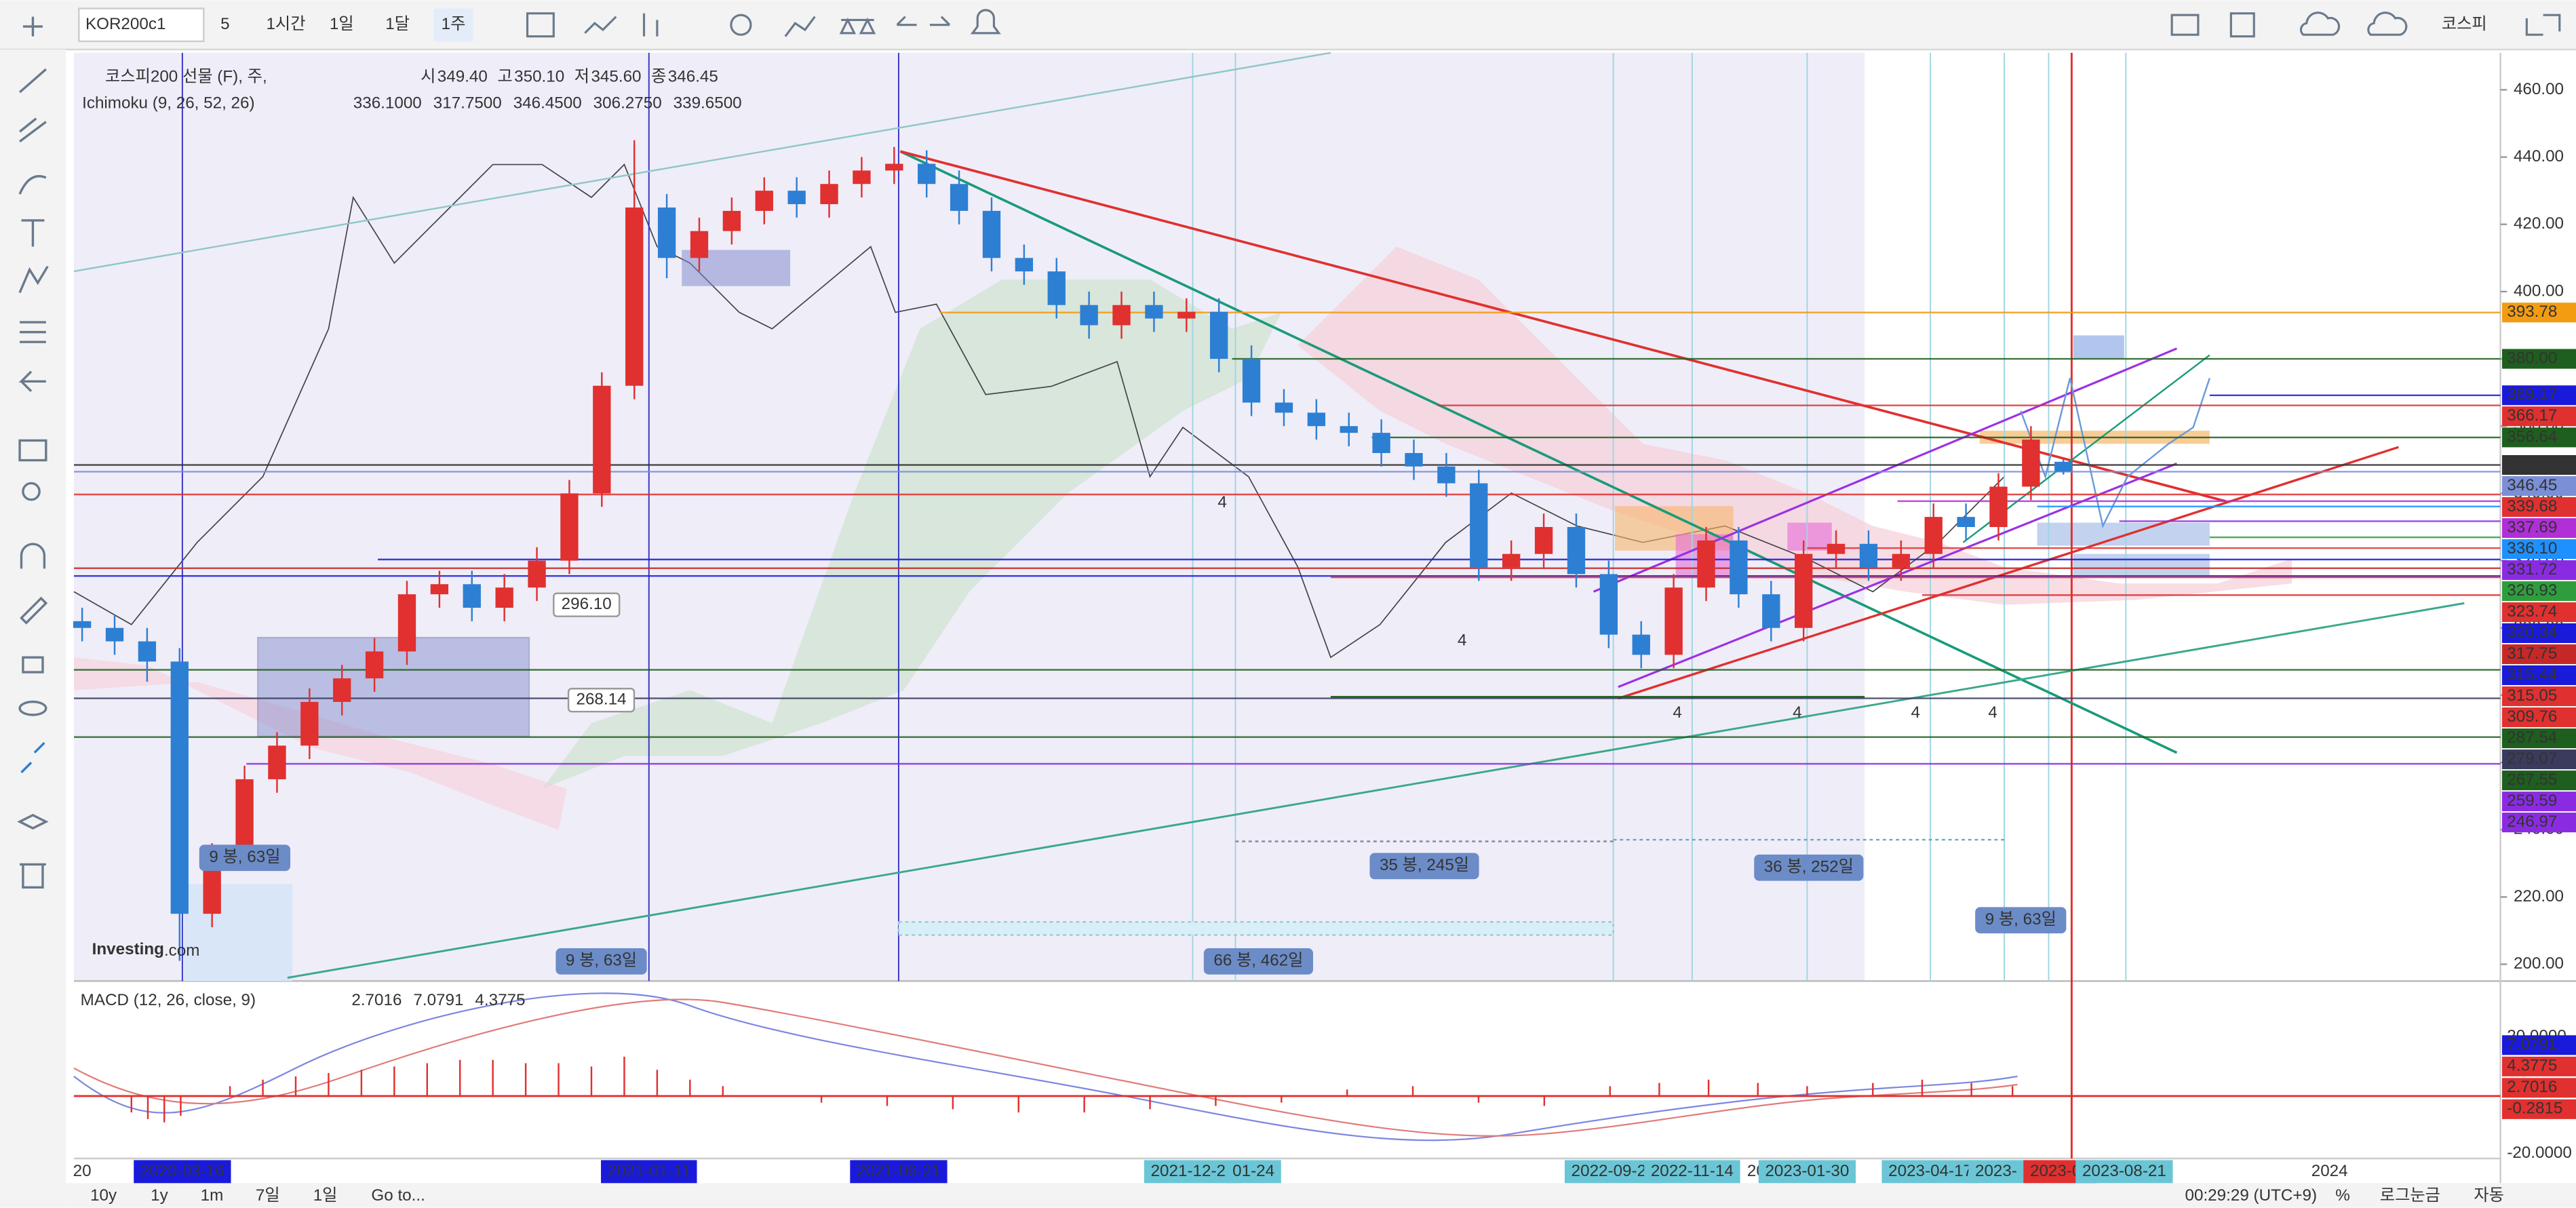 The height and width of the screenshot is (1208, 2576). Describe the element at coordinates (857, 26) in the screenshot. I see `compare-button` at that location.